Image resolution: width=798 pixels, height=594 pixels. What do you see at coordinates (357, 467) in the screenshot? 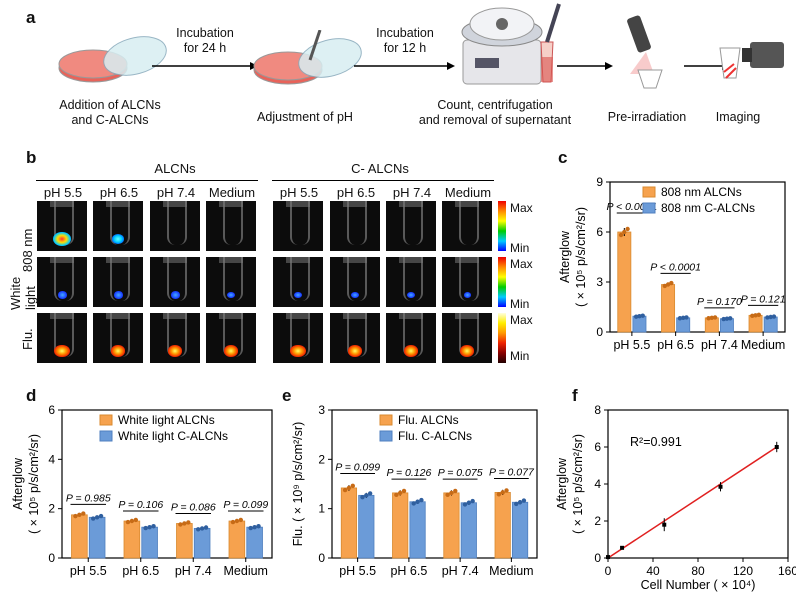
I see `pvalue-label: P = 0.099` at bounding box center [357, 467].